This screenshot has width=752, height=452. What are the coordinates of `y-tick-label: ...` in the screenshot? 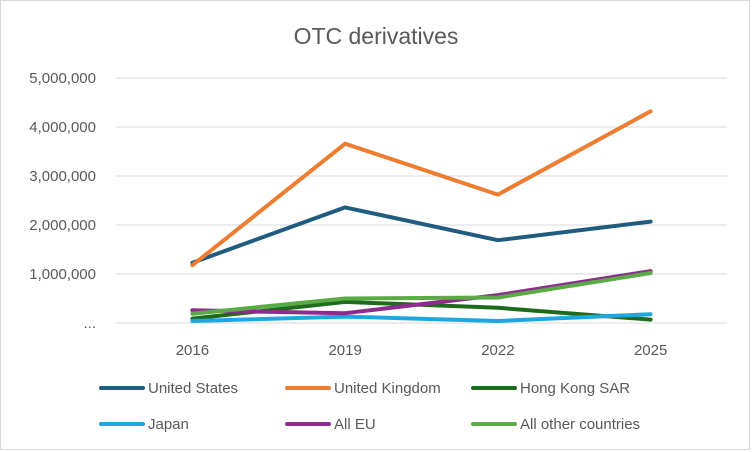 It's located at (89, 323).